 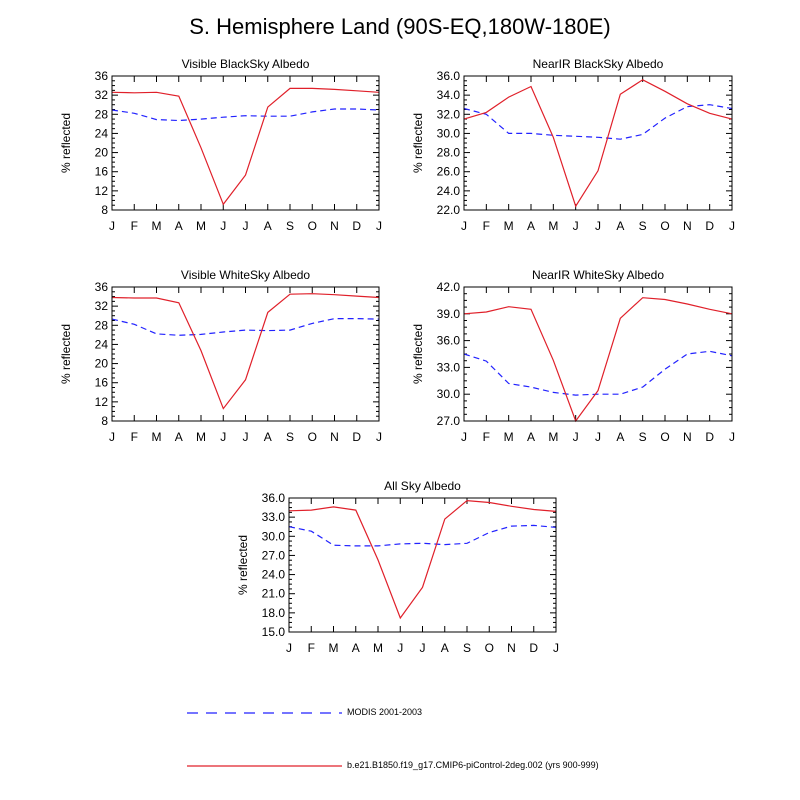 I want to click on y-tick-label: 26.0, so click(x=449, y=172).